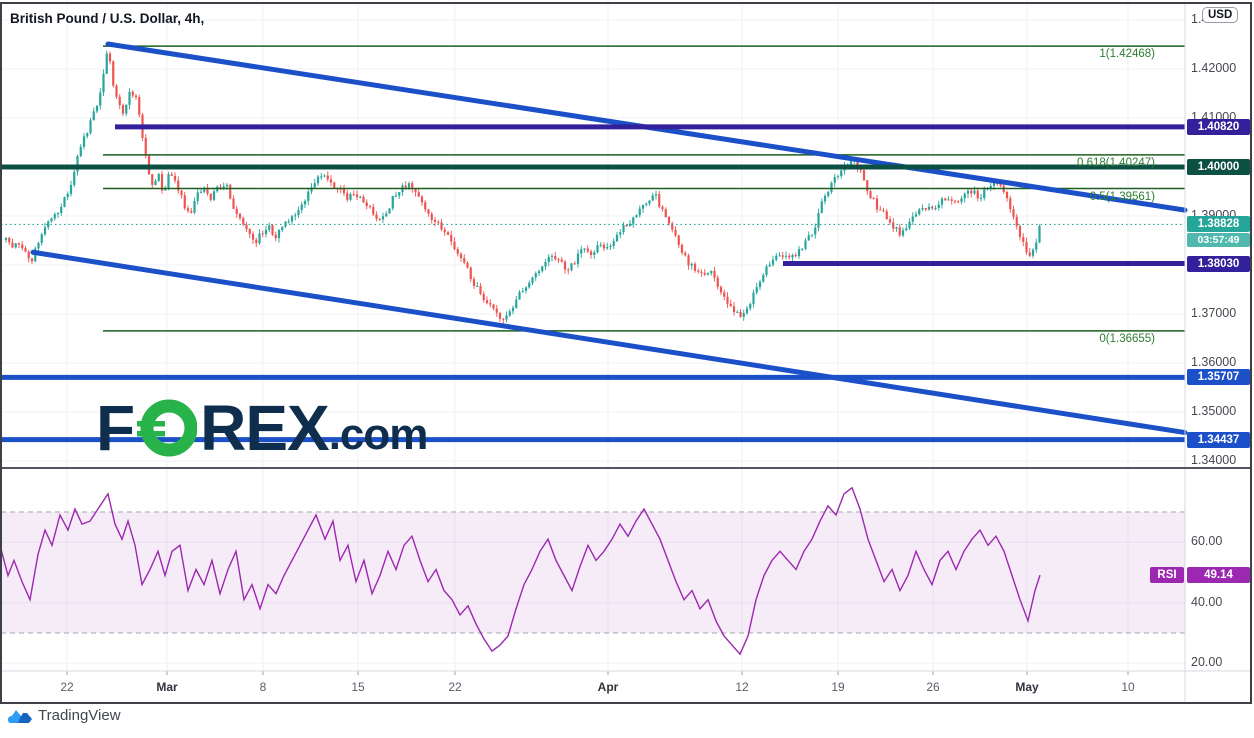 The height and width of the screenshot is (738, 1254). I want to click on tradingview-attribution: TradingView, so click(64, 715).